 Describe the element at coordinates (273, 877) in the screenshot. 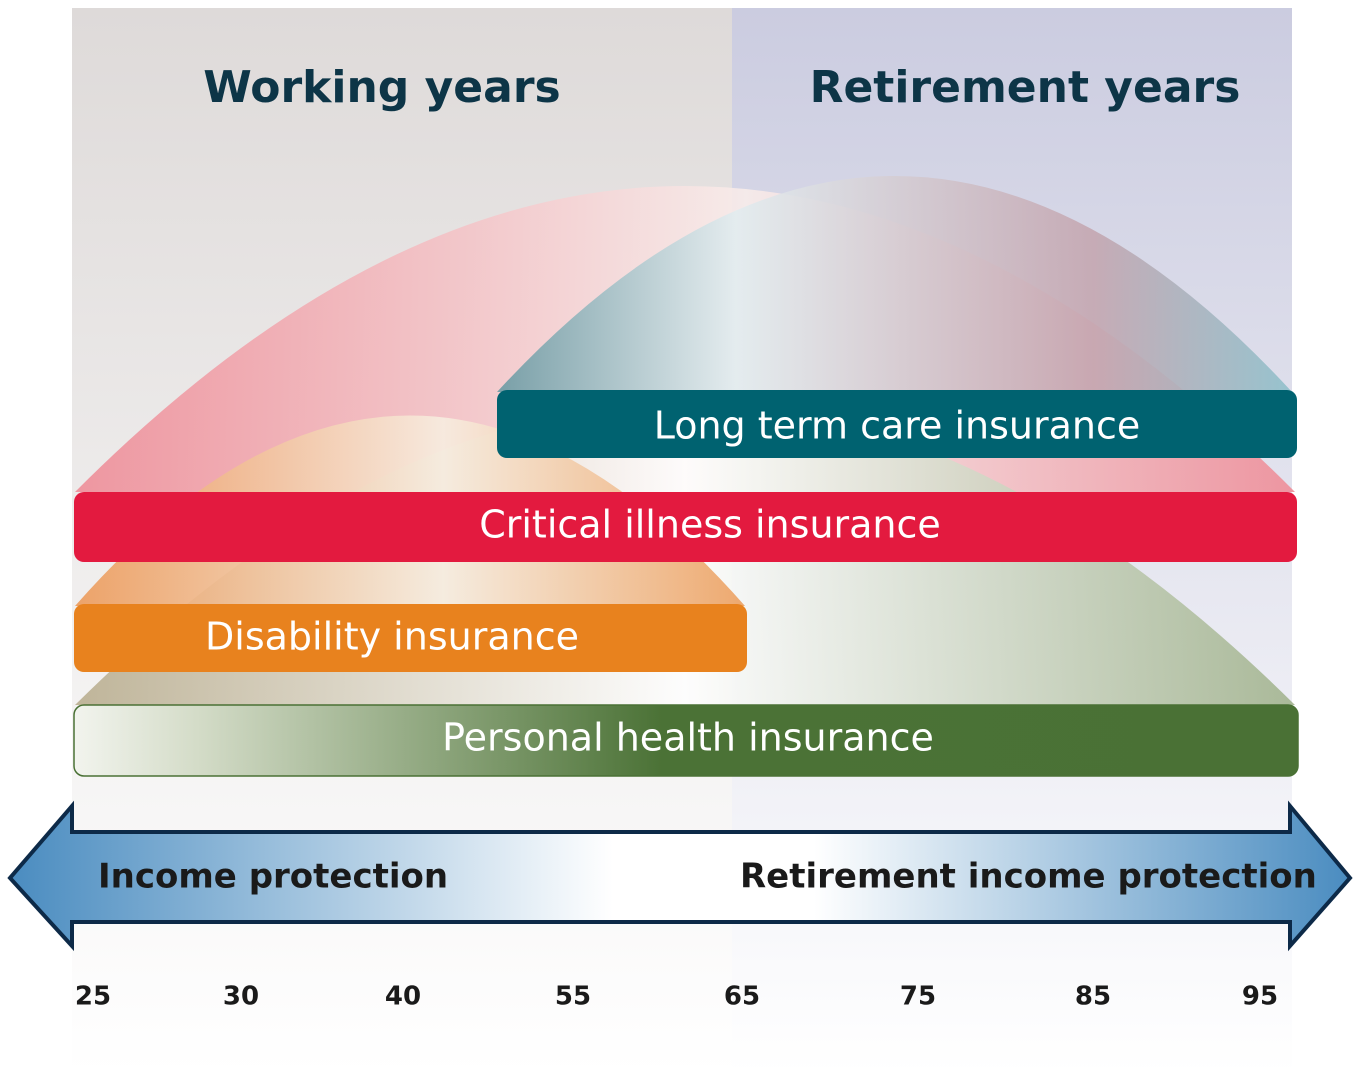

I see `arrow-label: Income protection` at that location.